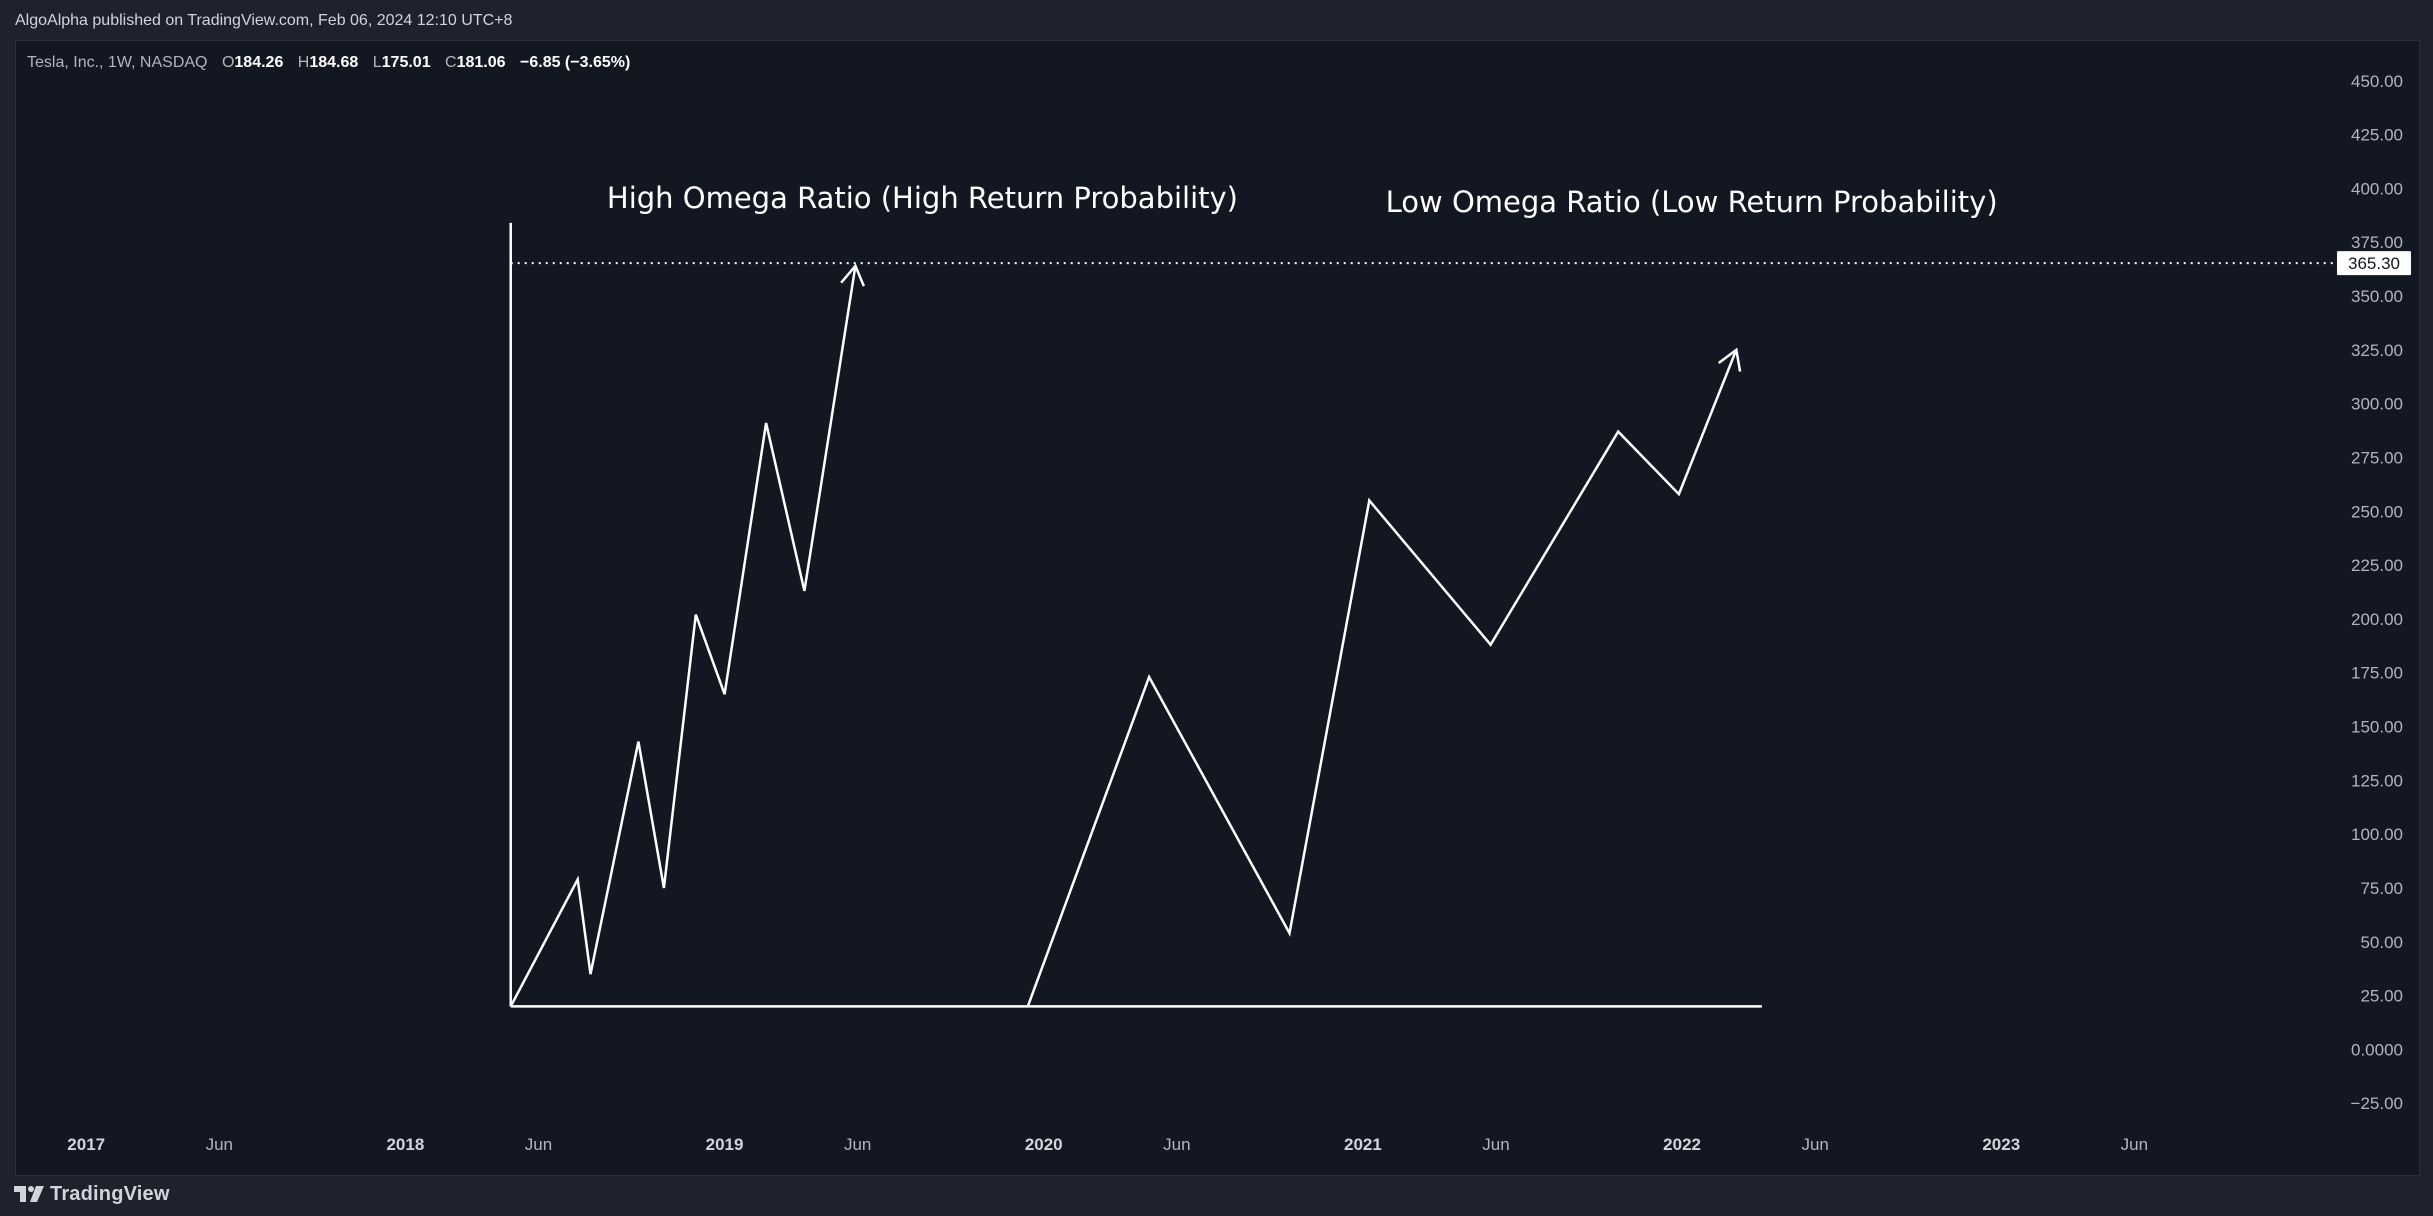  I want to click on y-tick-label: 50.00, so click(2381, 942).